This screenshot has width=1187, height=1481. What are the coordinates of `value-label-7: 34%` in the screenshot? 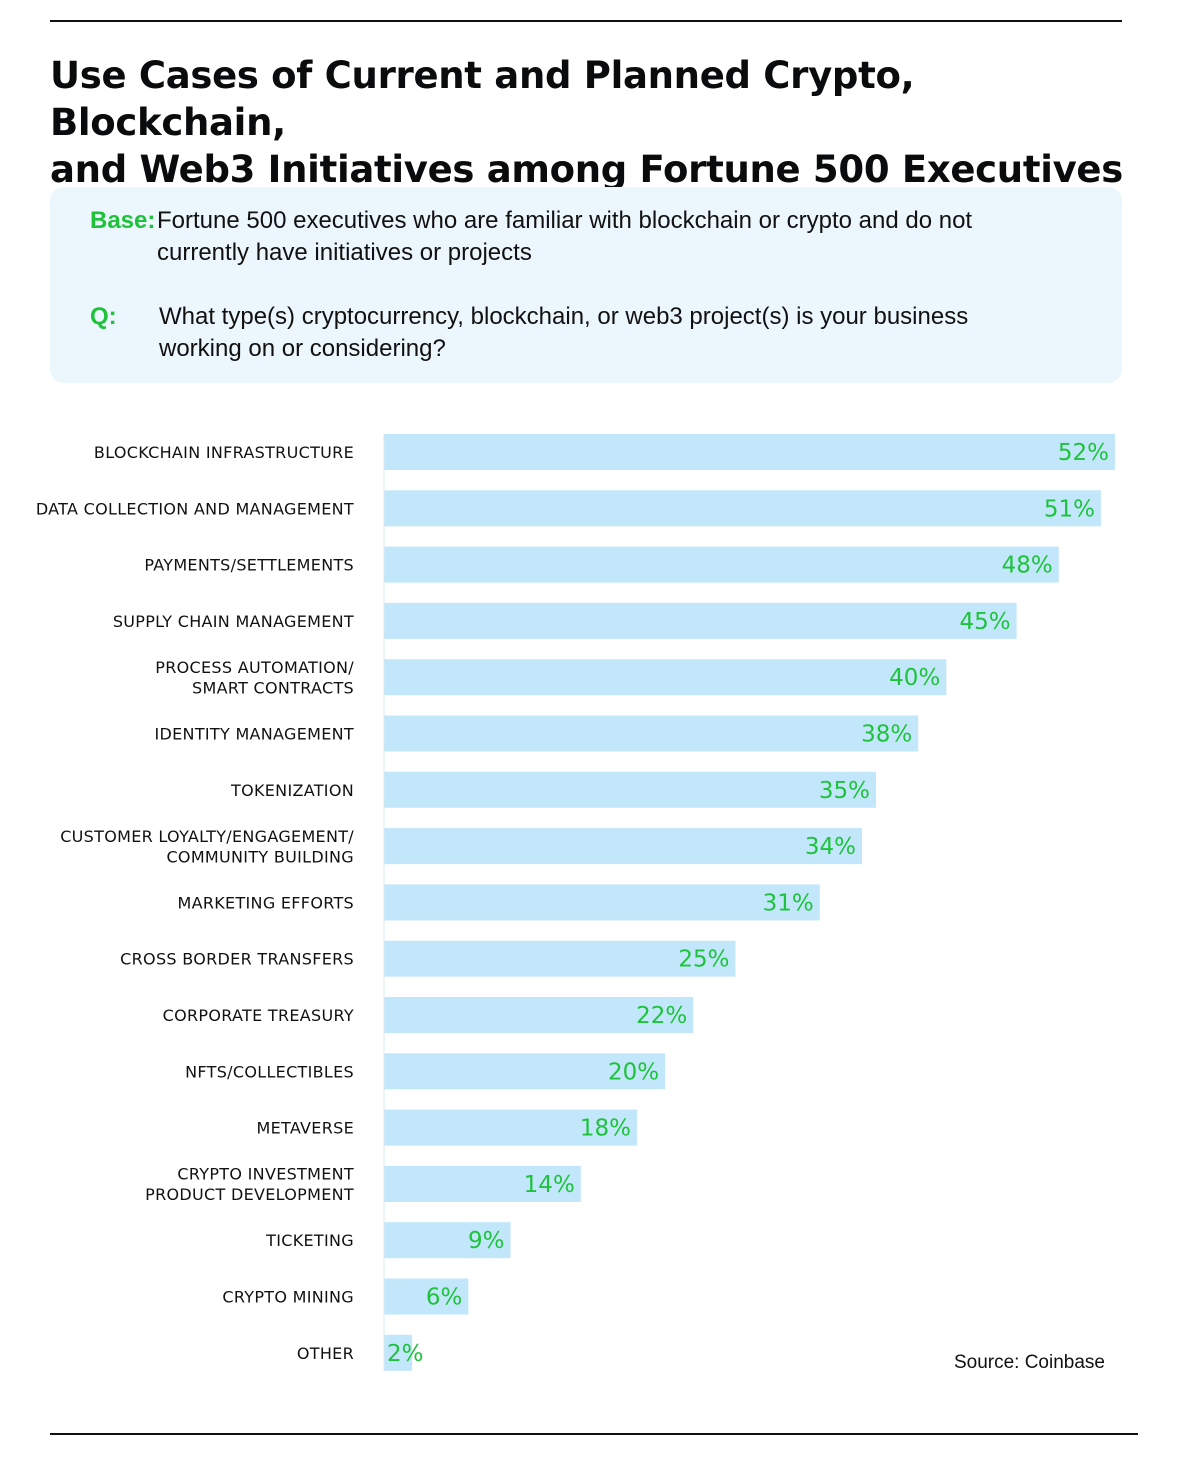 It's located at (830, 847).